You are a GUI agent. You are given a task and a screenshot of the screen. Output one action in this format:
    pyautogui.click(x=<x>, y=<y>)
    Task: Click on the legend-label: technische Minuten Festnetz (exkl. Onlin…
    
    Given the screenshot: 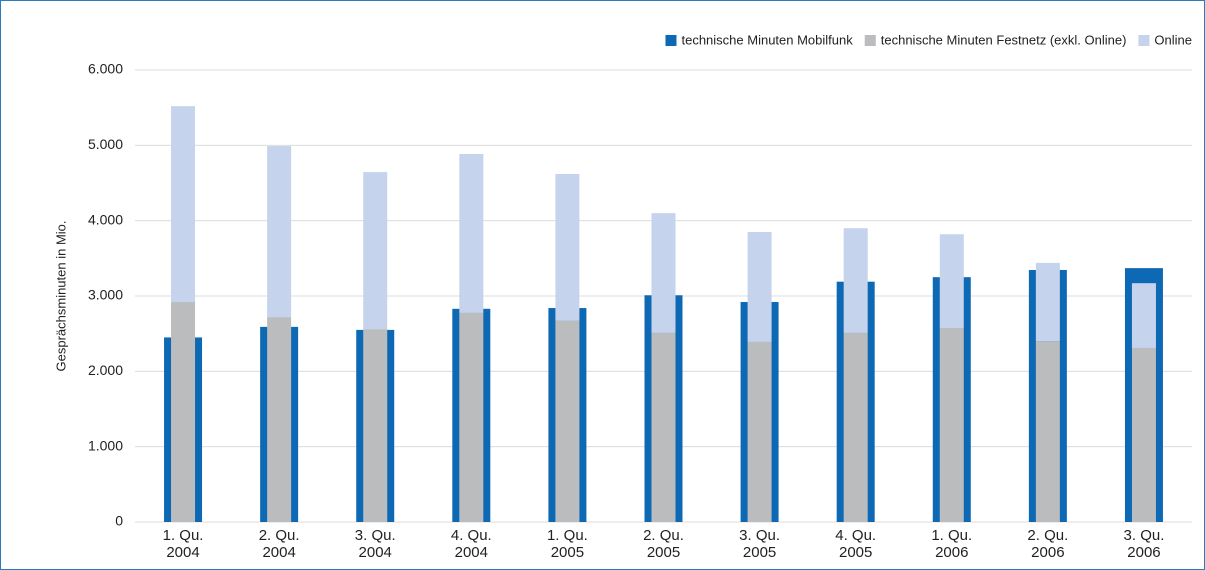 What is the action you would take?
    pyautogui.click(x=1004, y=39)
    